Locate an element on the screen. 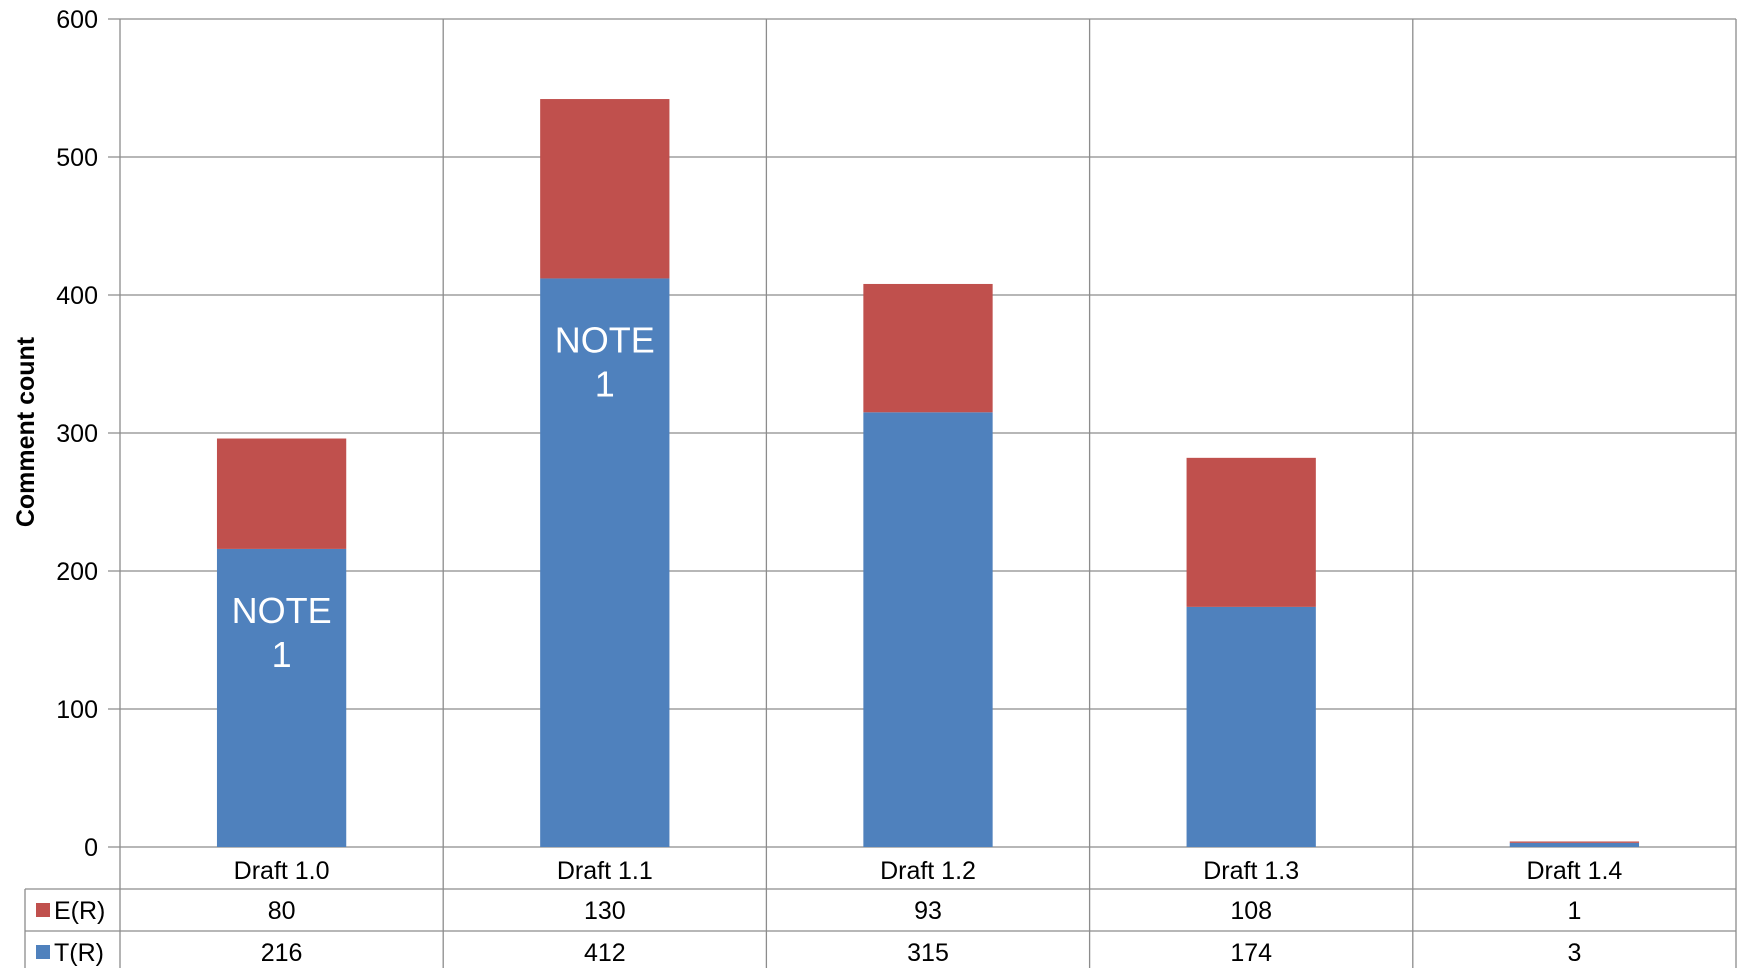 This screenshot has height=968, width=1737. table-cell-tr-1: 412 is located at coordinates (605, 953).